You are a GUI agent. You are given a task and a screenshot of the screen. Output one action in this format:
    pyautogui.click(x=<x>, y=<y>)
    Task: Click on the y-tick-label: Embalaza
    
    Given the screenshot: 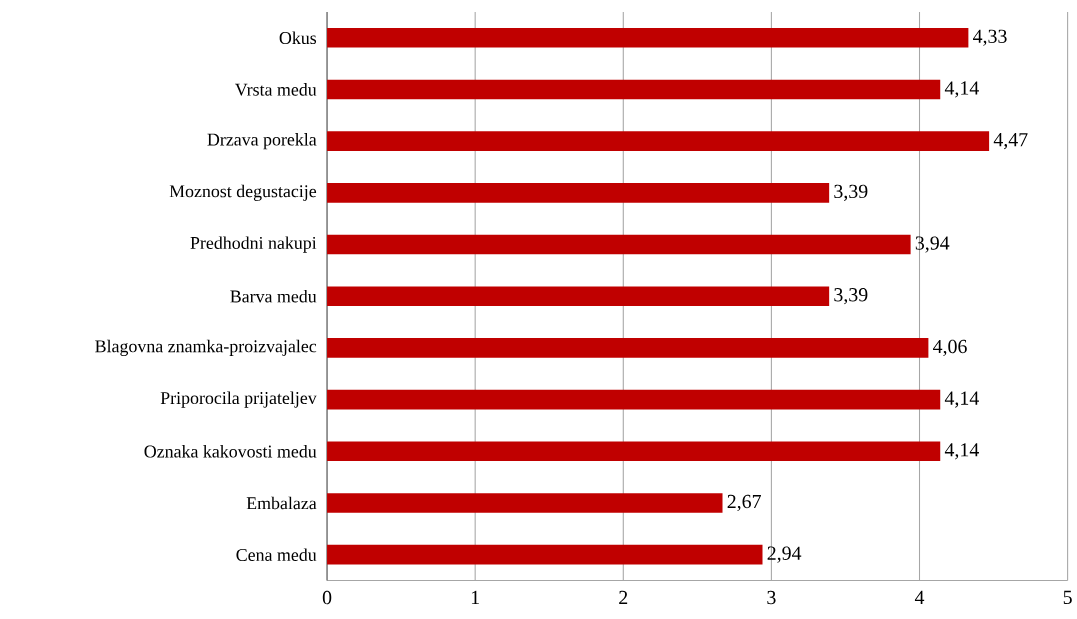 What is the action you would take?
    pyautogui.click(x=281, y=503)
    